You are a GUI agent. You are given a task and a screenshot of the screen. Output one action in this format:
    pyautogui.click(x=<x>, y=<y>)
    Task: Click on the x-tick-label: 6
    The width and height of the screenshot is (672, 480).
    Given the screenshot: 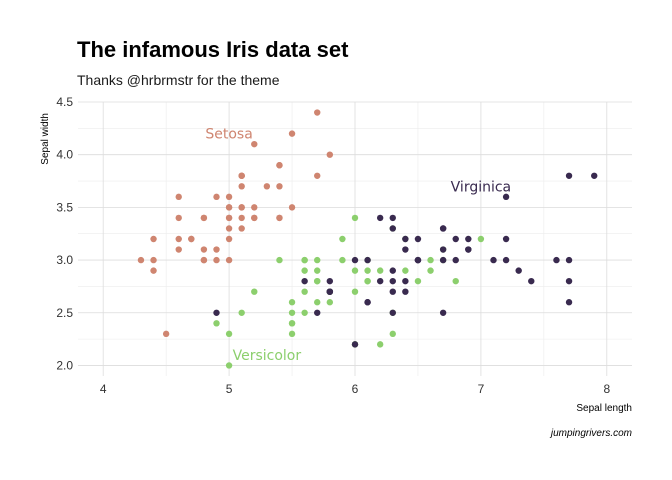 What is the action you would take?
    pyautogui.click(x=355, y=389)
    